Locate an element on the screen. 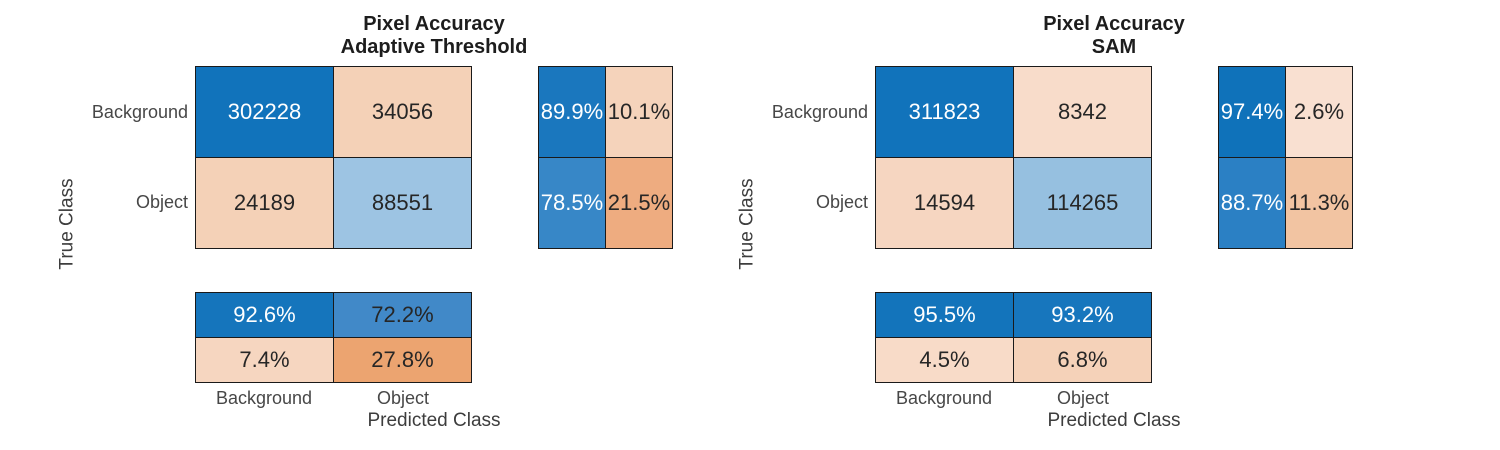 The width and height of the screenshot is (1500, 450). main-cell: 311823 is located at coordinates (944, 112).